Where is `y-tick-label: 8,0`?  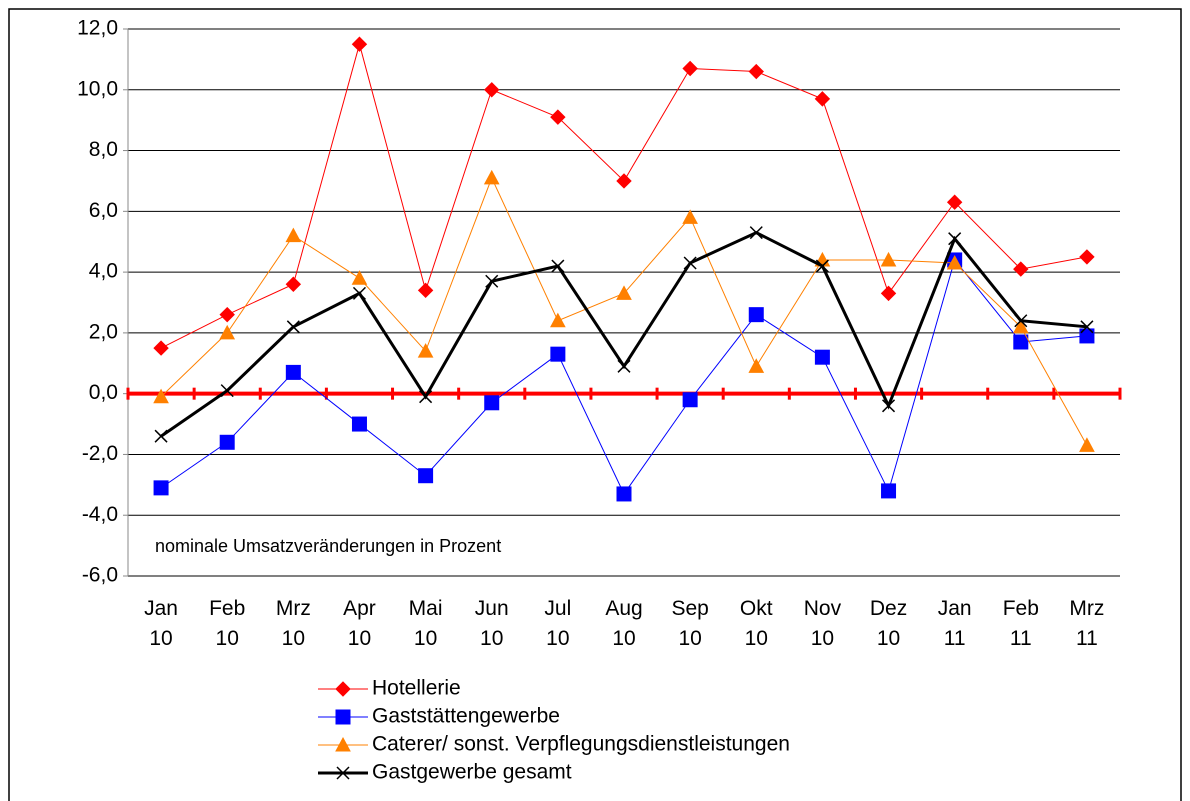 y-tick-label: 8,0 is located at coordinates (103, 149).